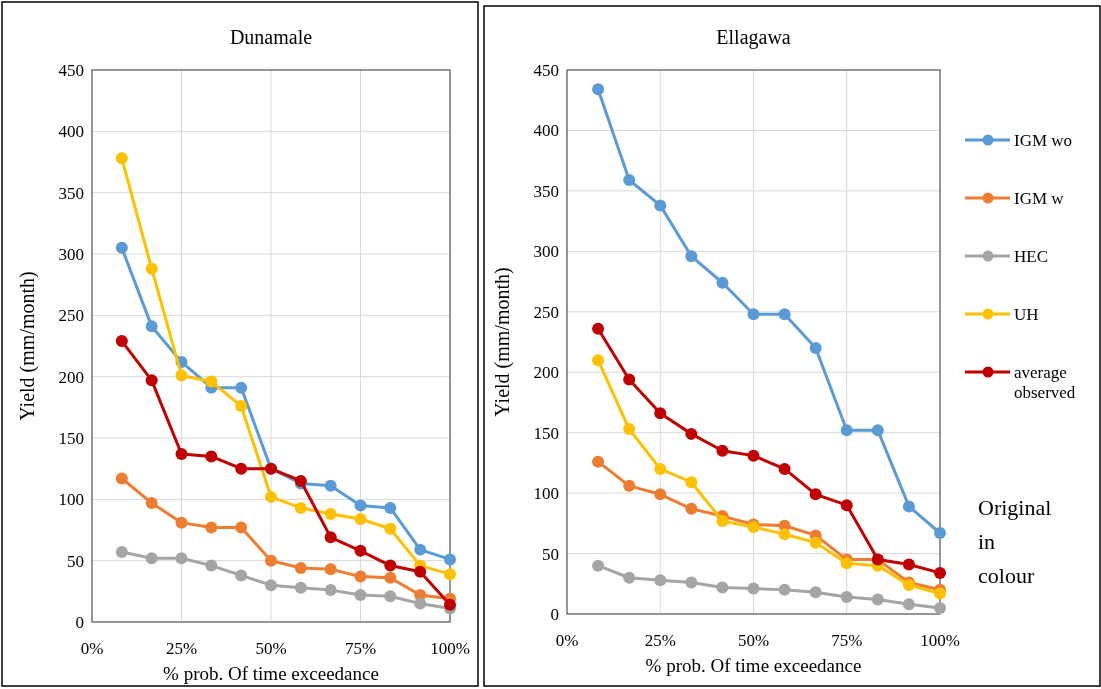  I want to click on legend-label: UH, so click(1026, 314).